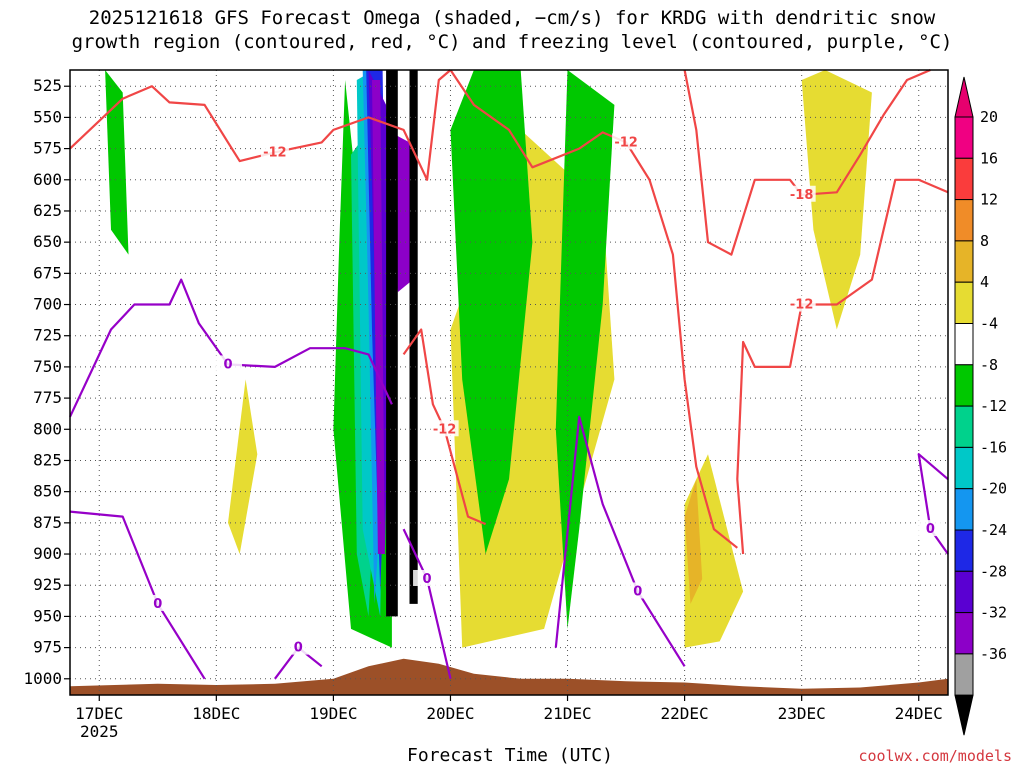 The width and height of the screenshot is (1024, 768). I want to click on freezing-contour-label-4: 0, so click(637, 591).